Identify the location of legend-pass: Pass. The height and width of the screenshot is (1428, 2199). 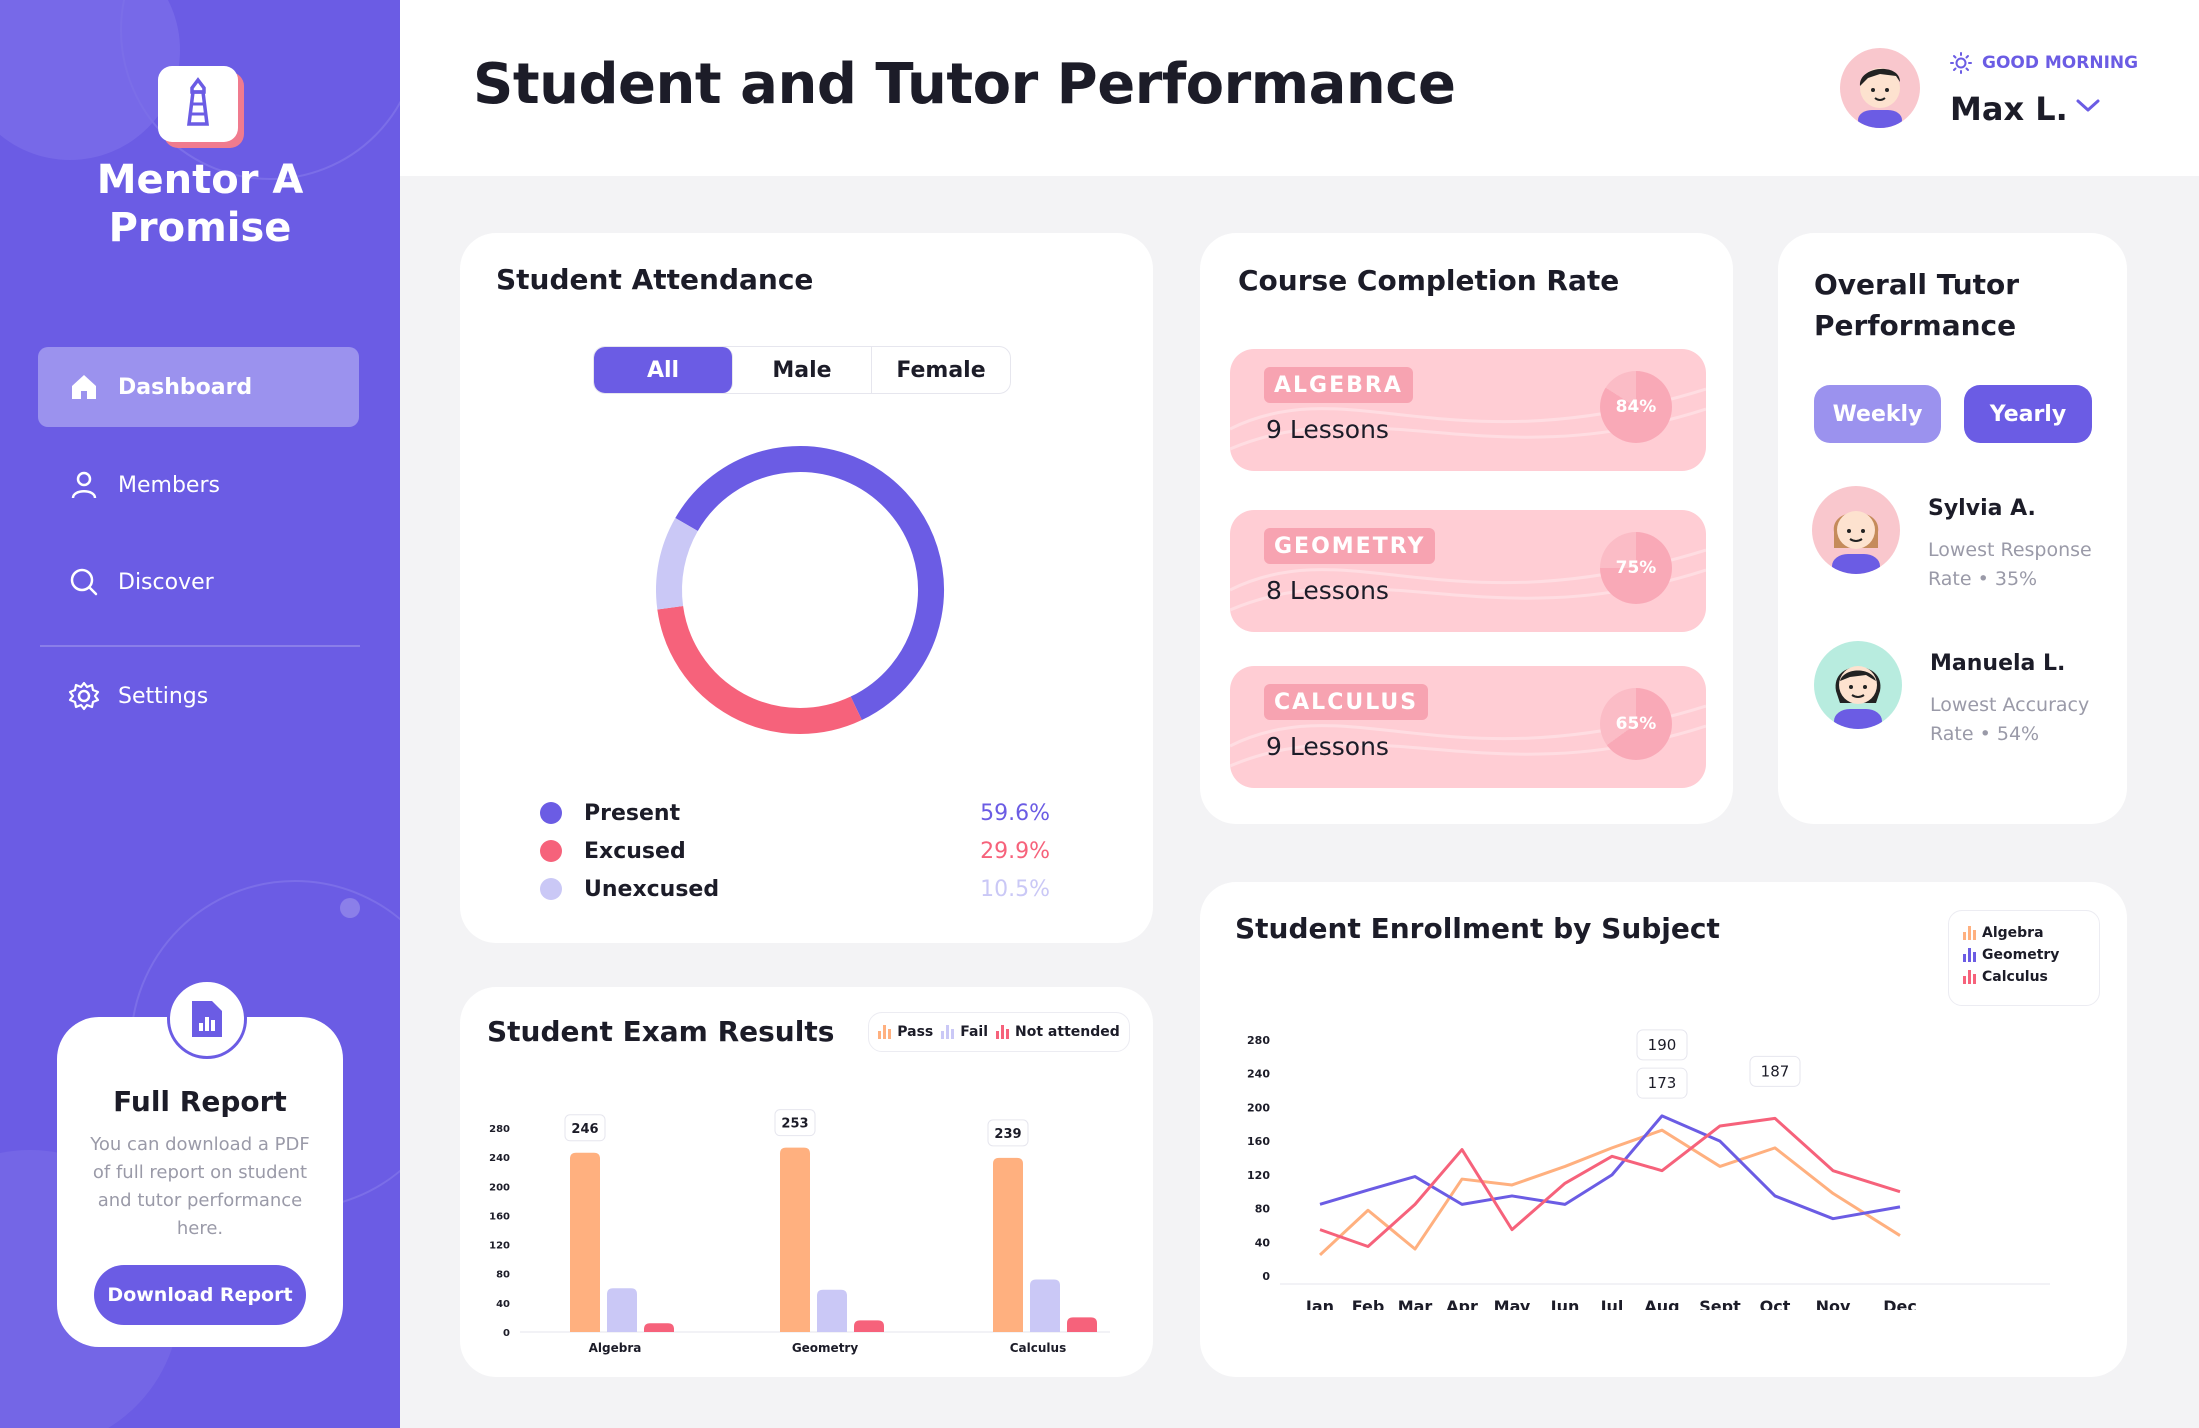
(905, 1032).